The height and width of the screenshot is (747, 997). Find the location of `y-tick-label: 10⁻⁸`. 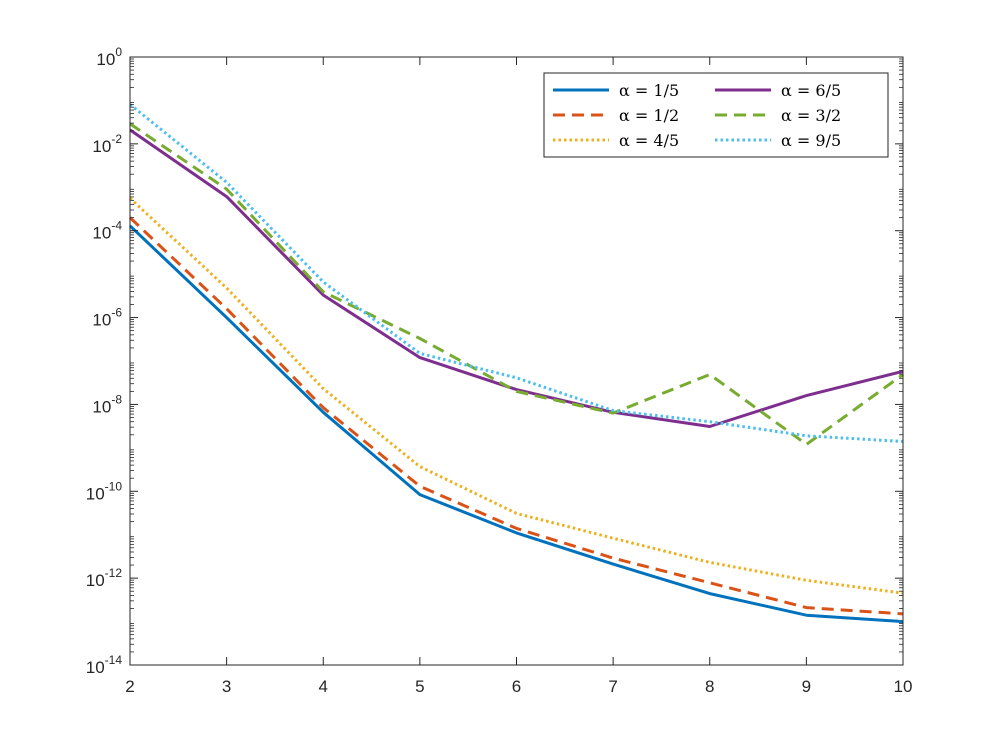

y-tick-label: 10⁻⁸ is located at coordinates (107, 404).